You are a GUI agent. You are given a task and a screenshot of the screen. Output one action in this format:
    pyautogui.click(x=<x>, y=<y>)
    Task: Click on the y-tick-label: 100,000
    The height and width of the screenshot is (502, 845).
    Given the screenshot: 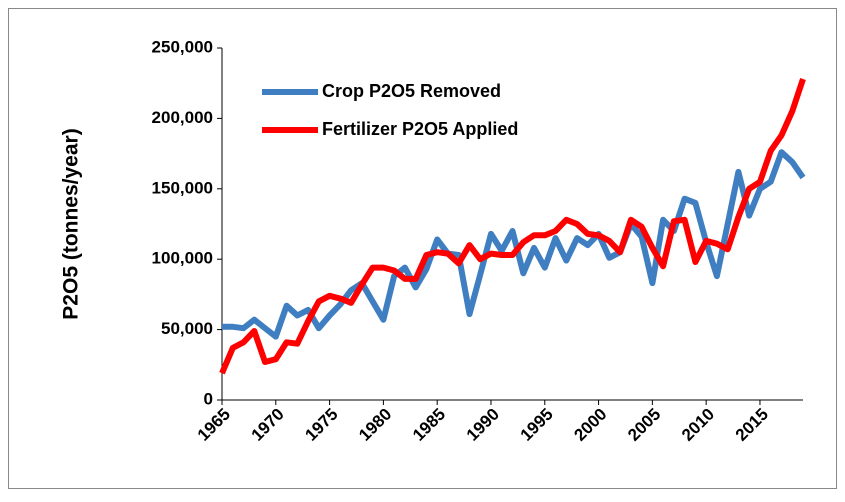 What is the action you would take?
    pyautogui.click(x=182, y=258)
    